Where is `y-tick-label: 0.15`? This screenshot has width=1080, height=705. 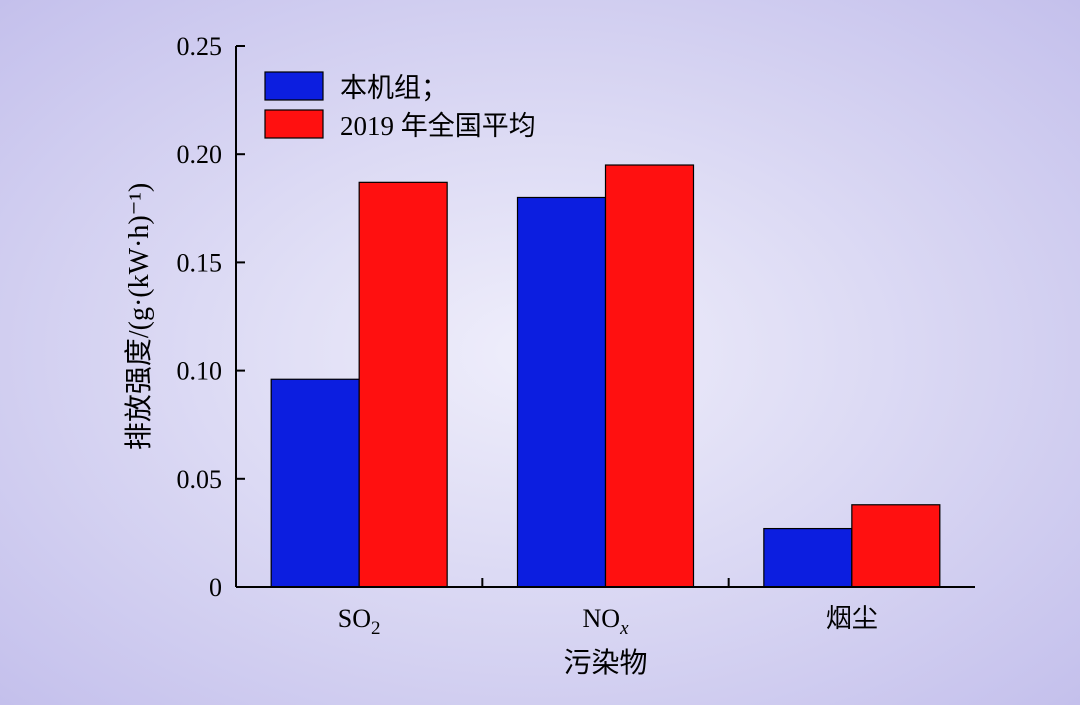 y-tick-label: 0.15 is located at coordinates (200, 262).